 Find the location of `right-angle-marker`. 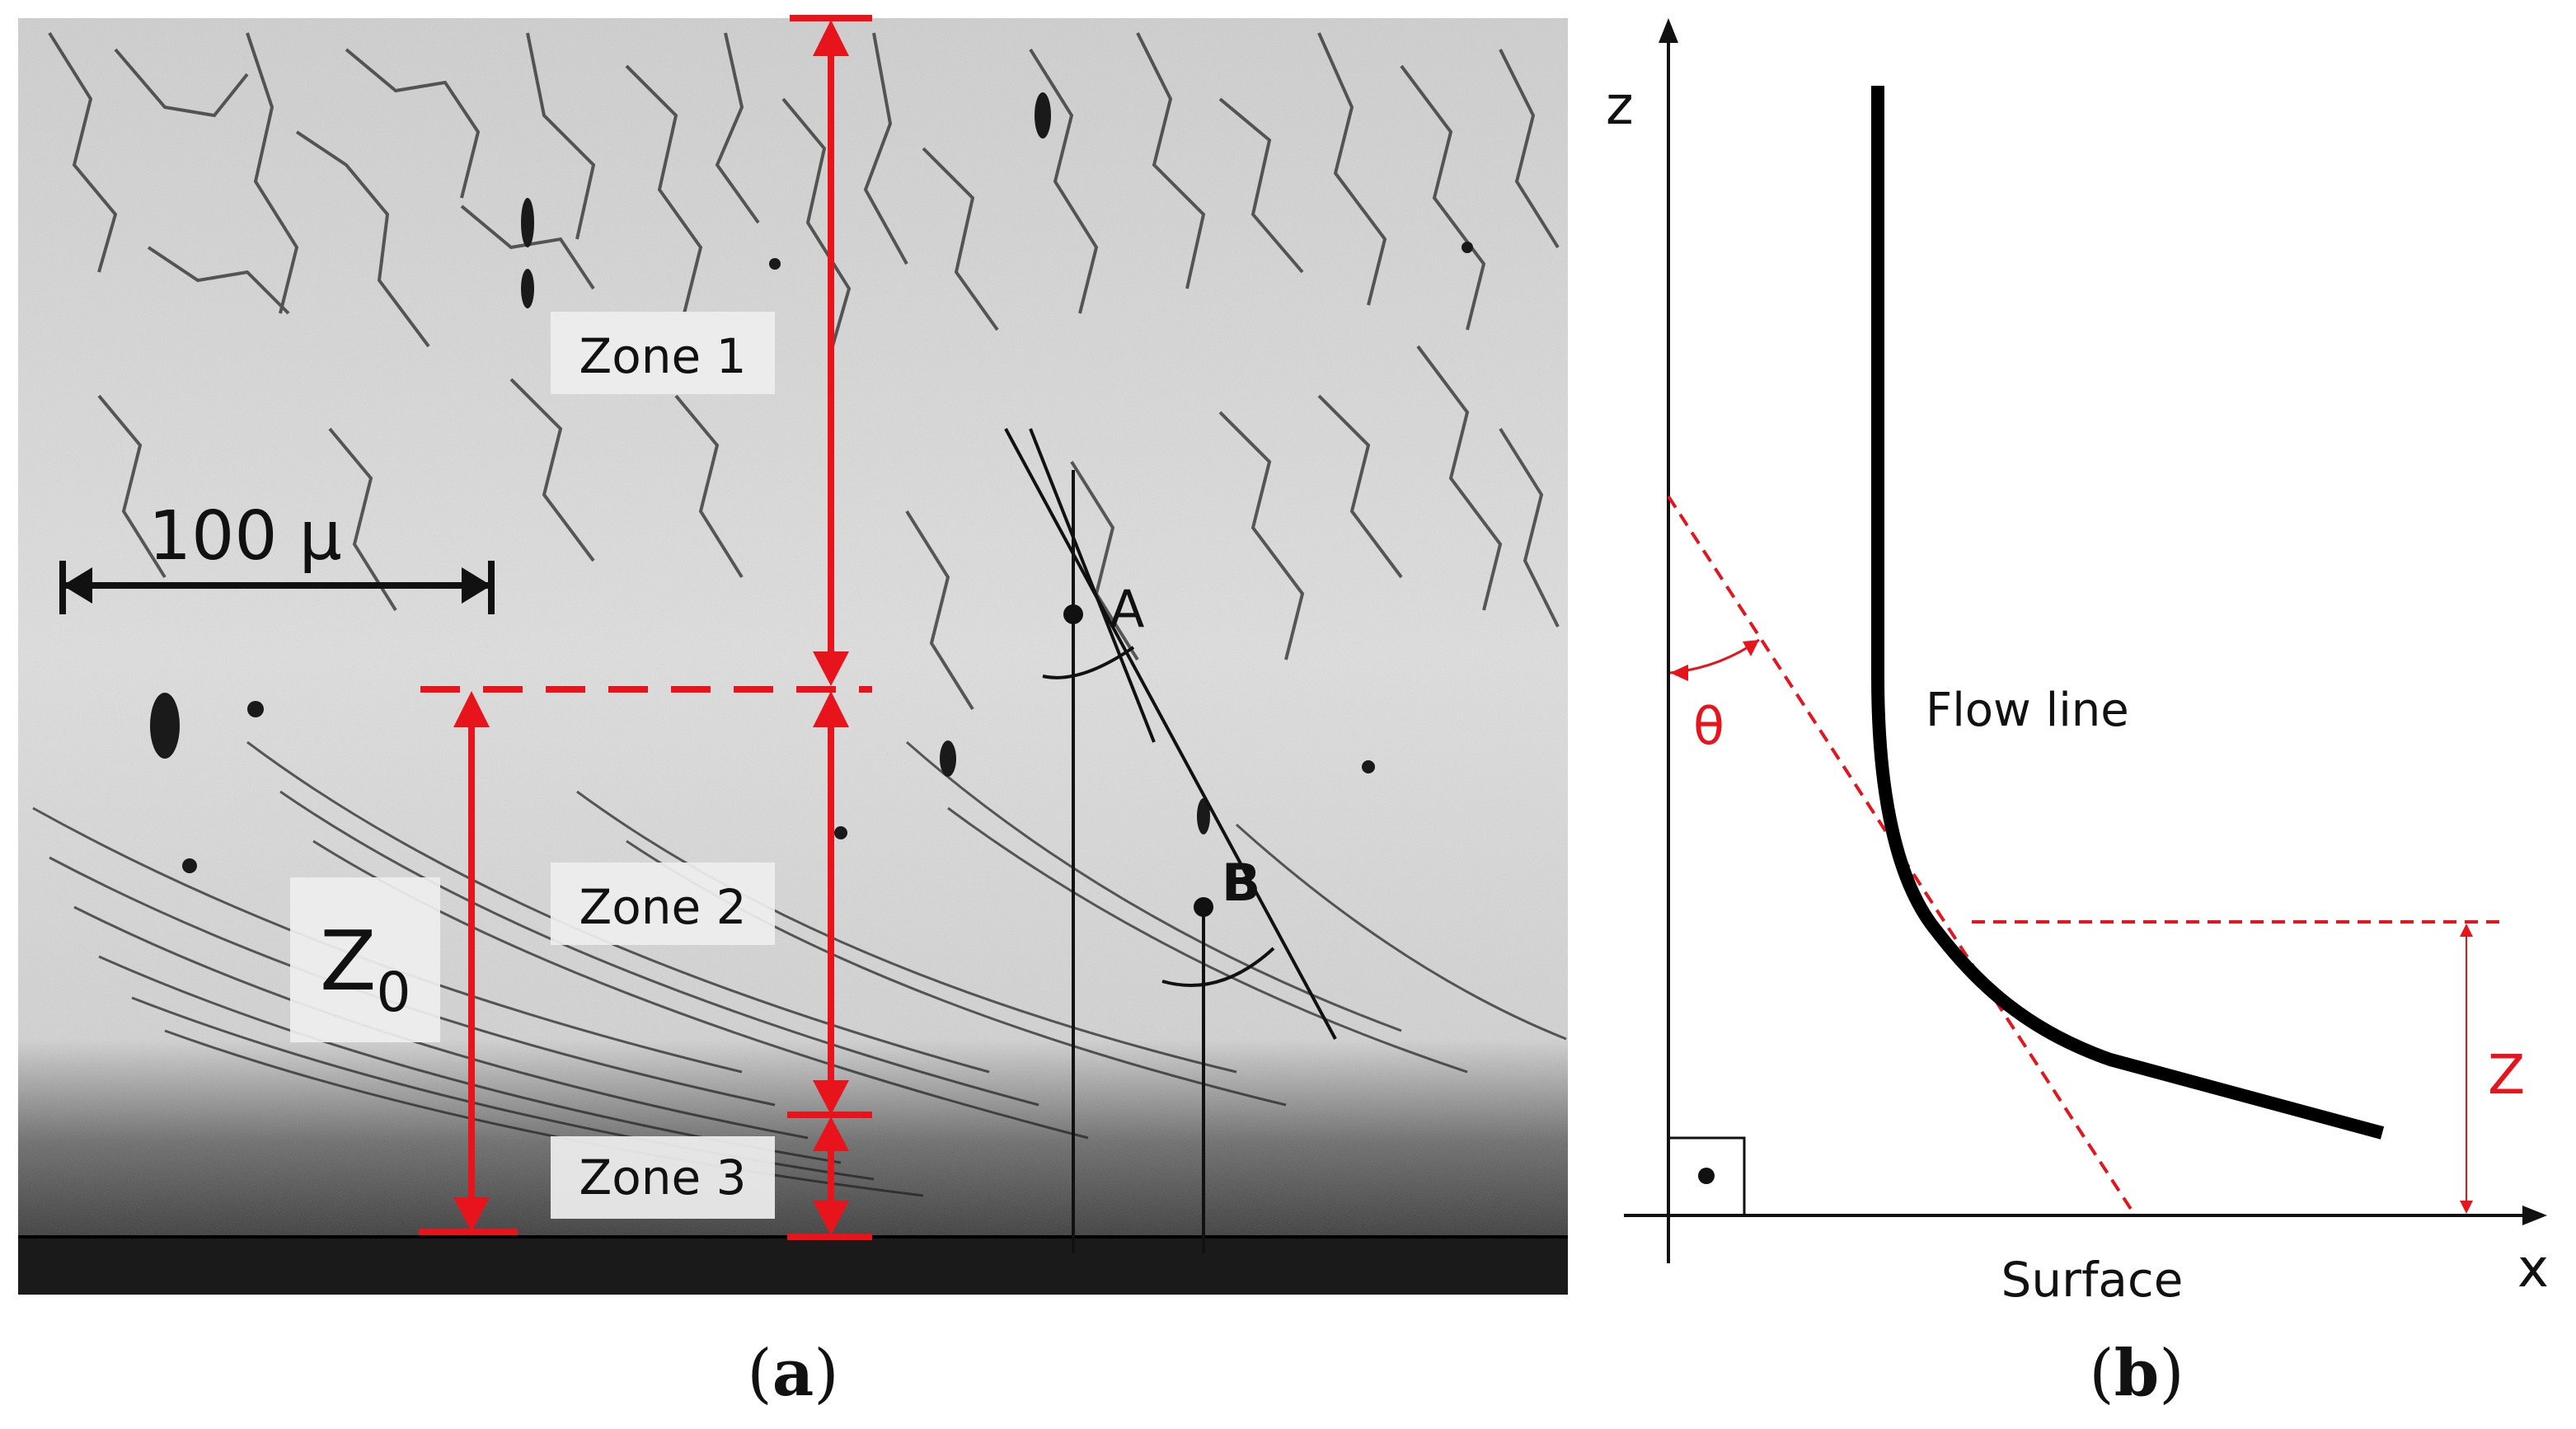

right-angle-marker is located at coordinates (1707, 1176).